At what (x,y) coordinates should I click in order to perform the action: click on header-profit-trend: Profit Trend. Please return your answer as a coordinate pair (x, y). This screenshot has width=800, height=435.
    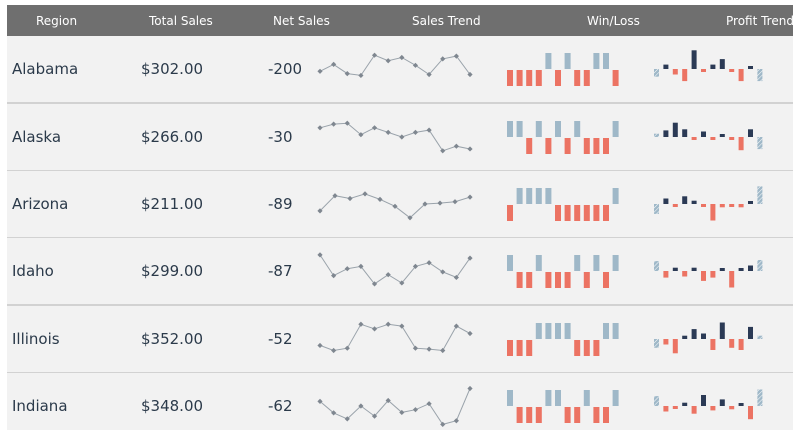
    Looking at the image, I should click on (759, 21).